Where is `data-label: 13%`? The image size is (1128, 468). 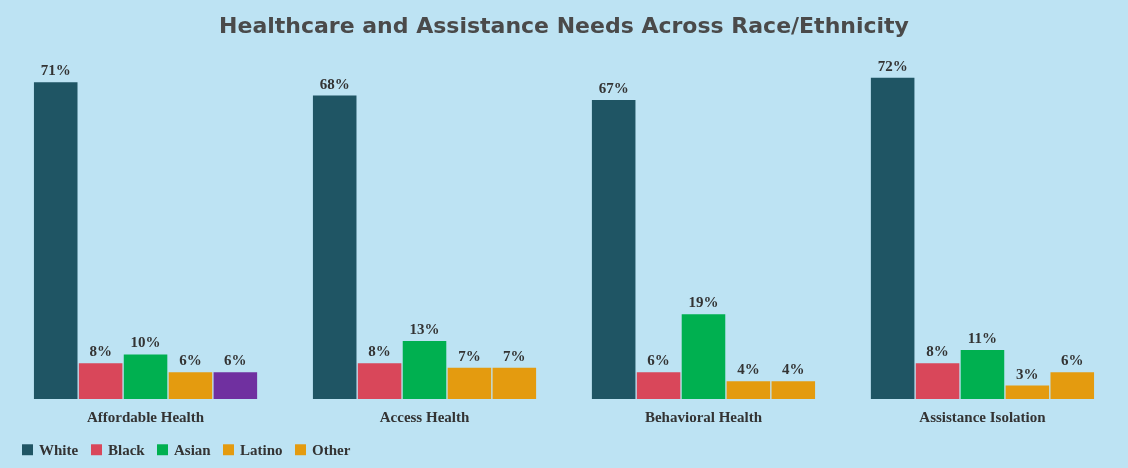
data-label: 13% is located at coordinates (424, 328).